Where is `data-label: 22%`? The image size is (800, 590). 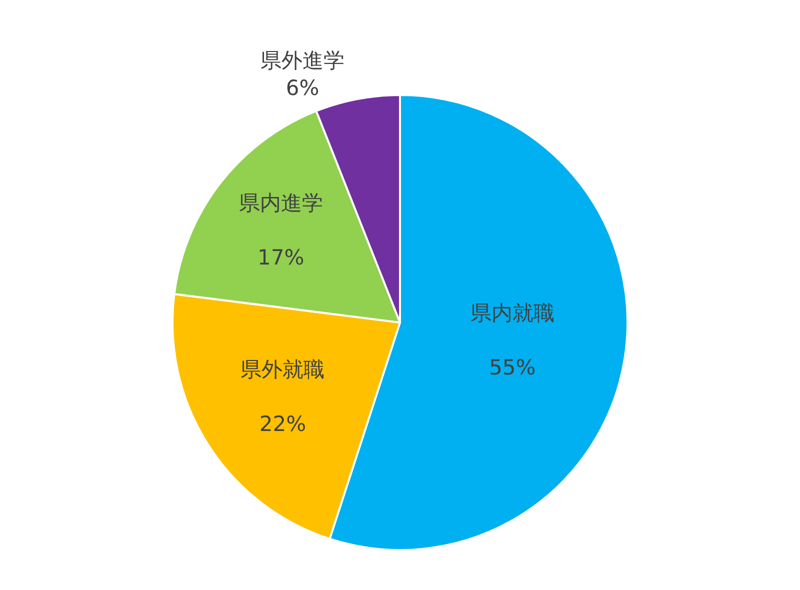 data-label: 22% is located at coordinates (282, 424).